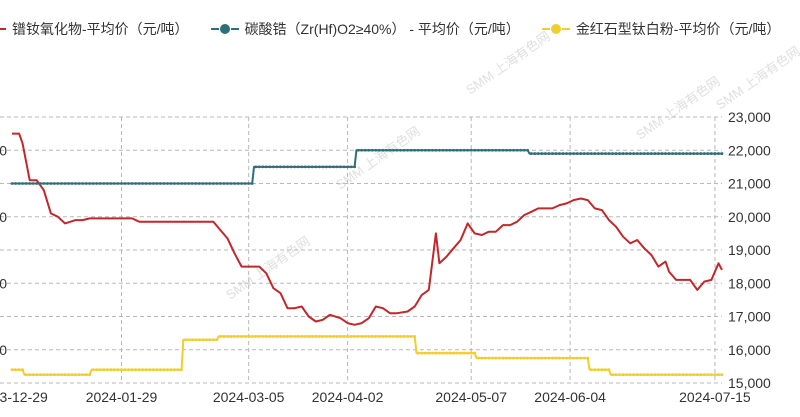  I want to click on watermark-2: SMM 上海有色网, so click(508, 62).